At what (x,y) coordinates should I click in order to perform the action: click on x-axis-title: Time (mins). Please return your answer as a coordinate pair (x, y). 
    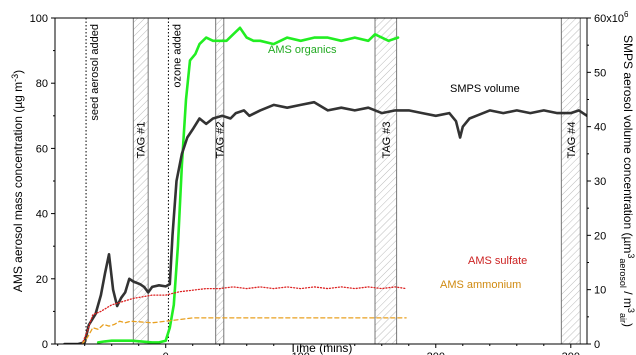
    Looking at the image, I should click on (321, 348).